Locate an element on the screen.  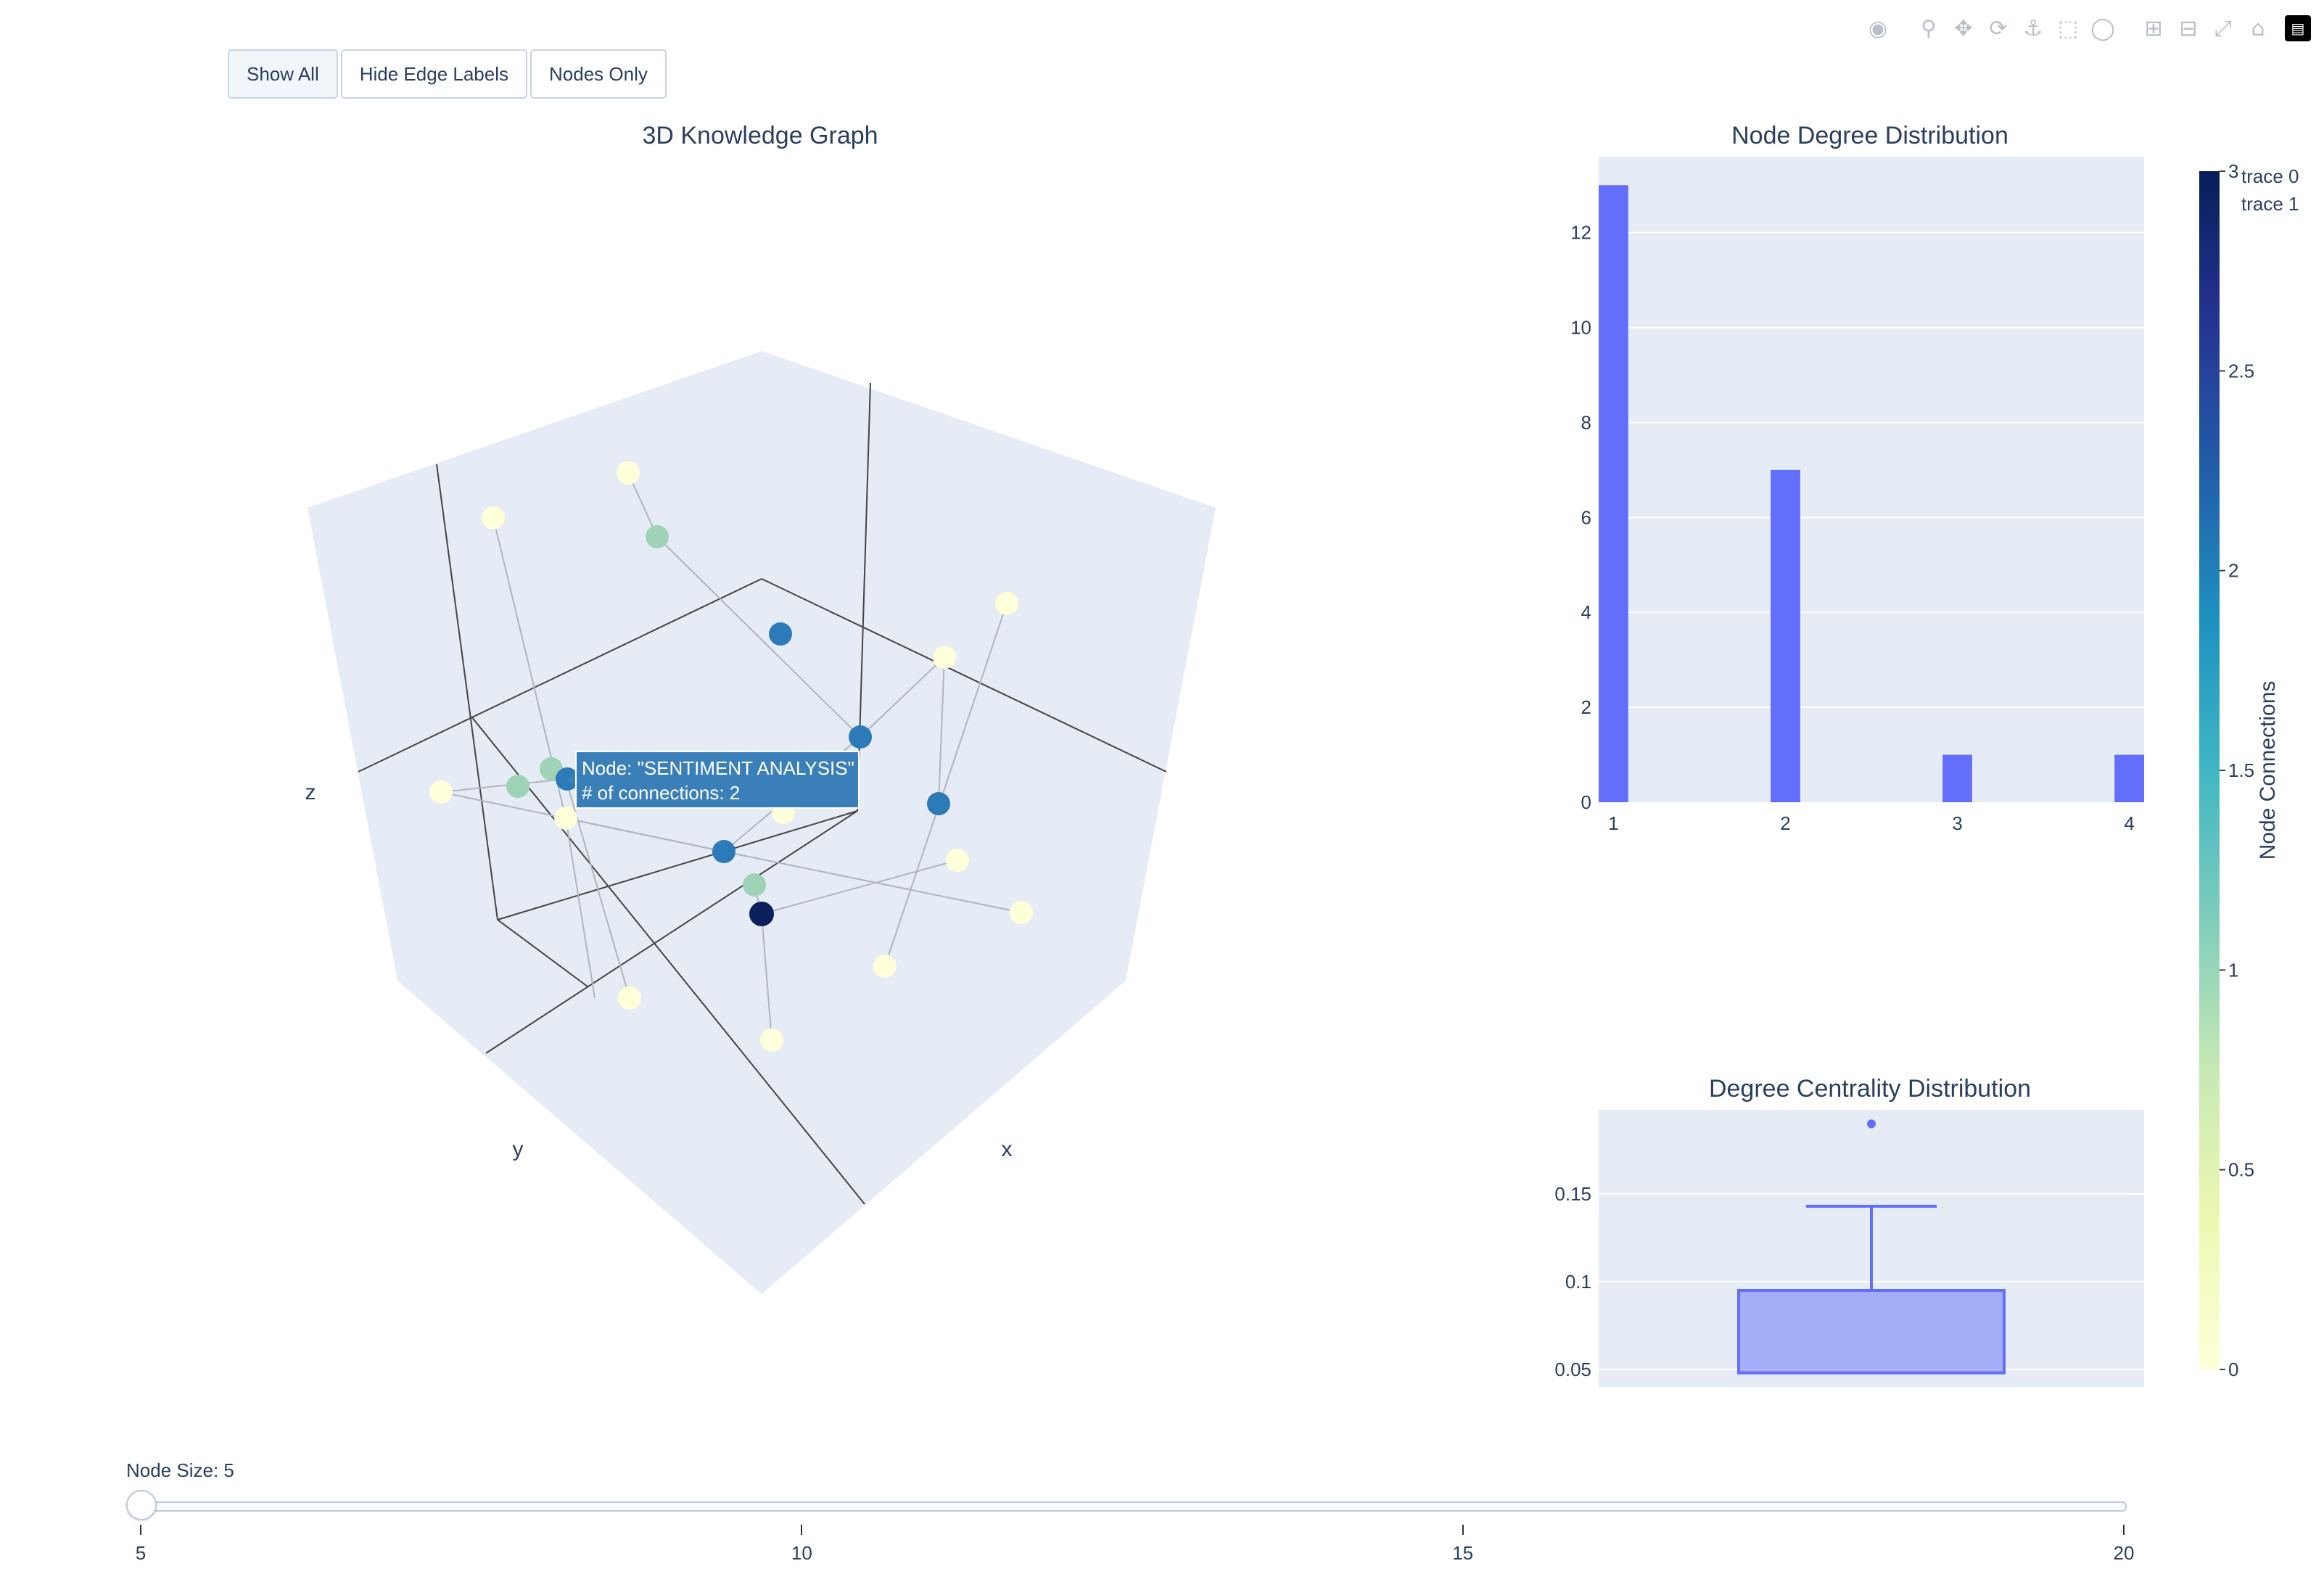
legend: trace 0 trace 1 is located at coordinates (2270, 190).